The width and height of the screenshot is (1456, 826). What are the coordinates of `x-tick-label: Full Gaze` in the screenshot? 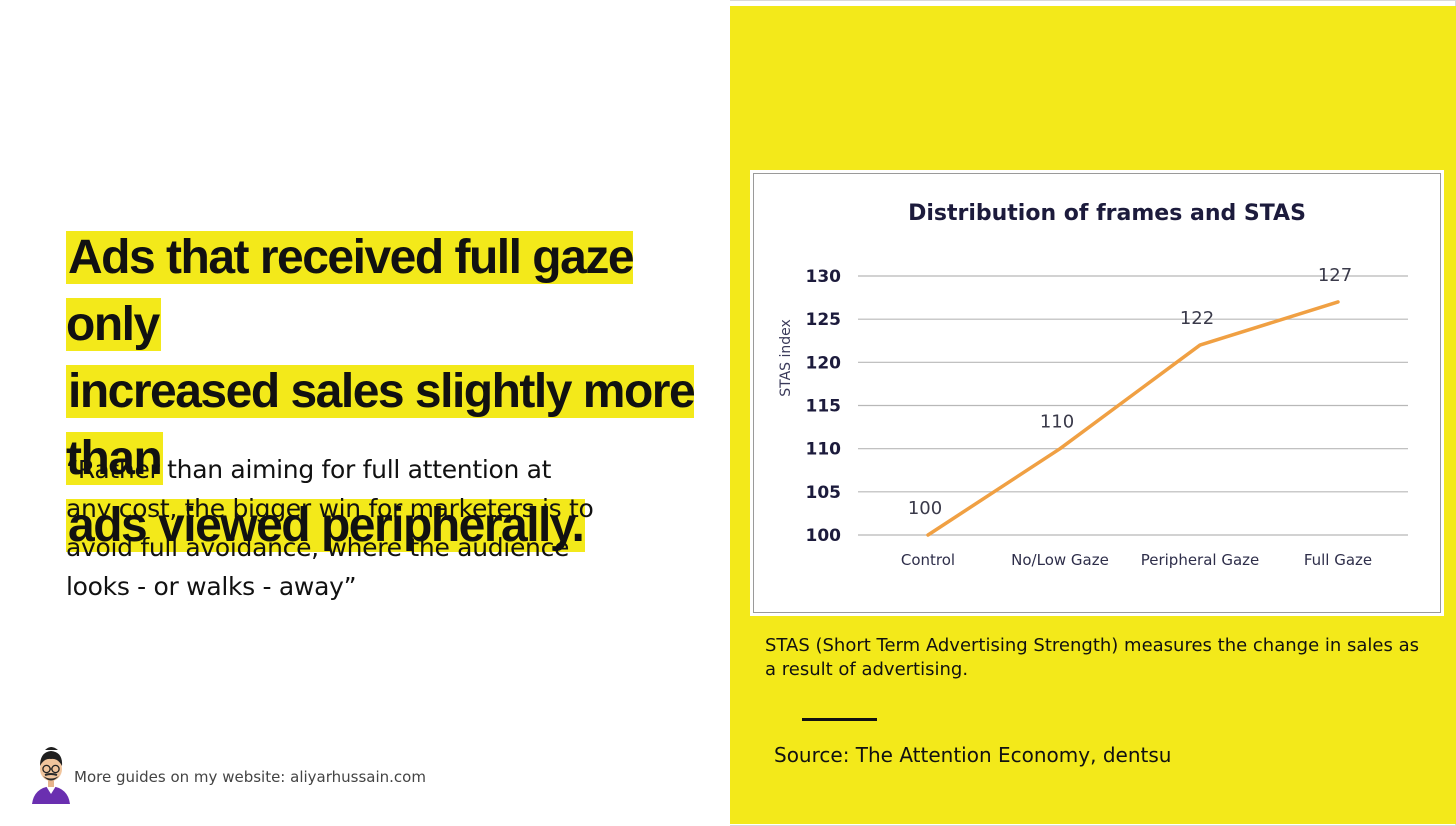 It's located at (1338, 560).